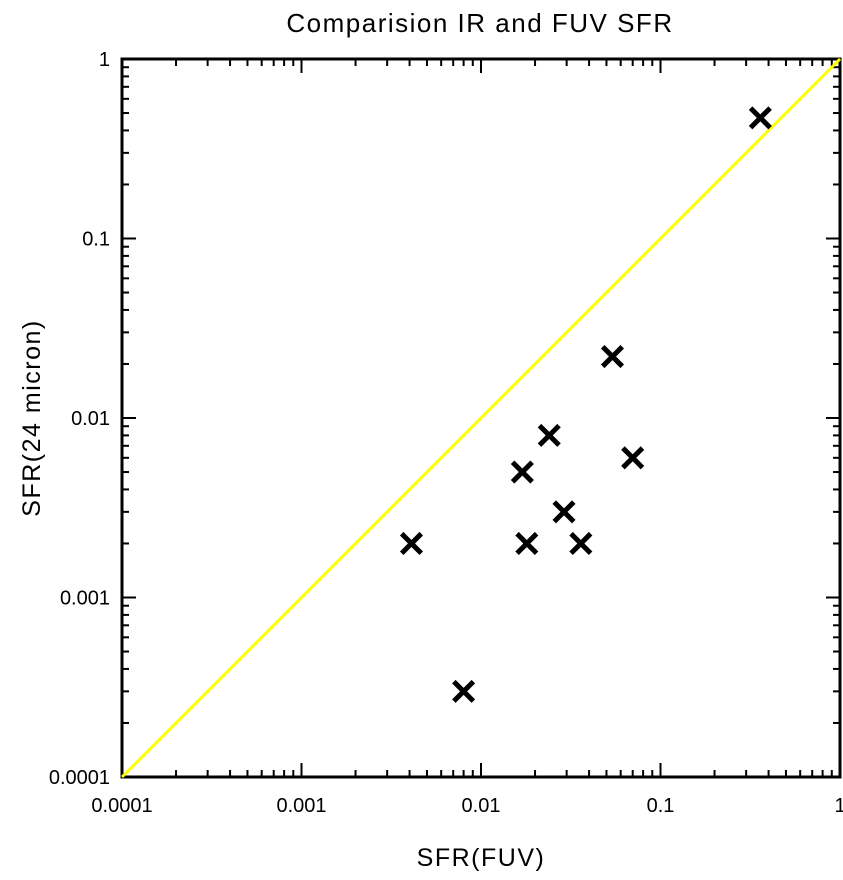 Image resolution: width=843 pixels, height=880 pixels. I want to click on x-axis-tick-labels: 0.0001 0.001 0.01 0.1 1, so click(467, 806).